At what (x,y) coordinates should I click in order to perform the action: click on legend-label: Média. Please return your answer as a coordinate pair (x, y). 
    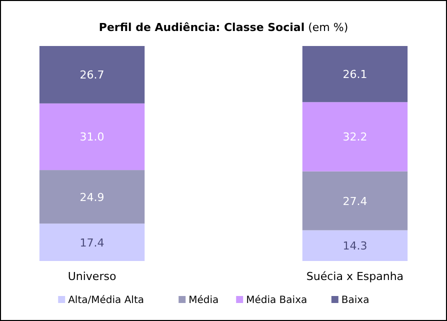
    Looking at the image, I should click on (203, 300).